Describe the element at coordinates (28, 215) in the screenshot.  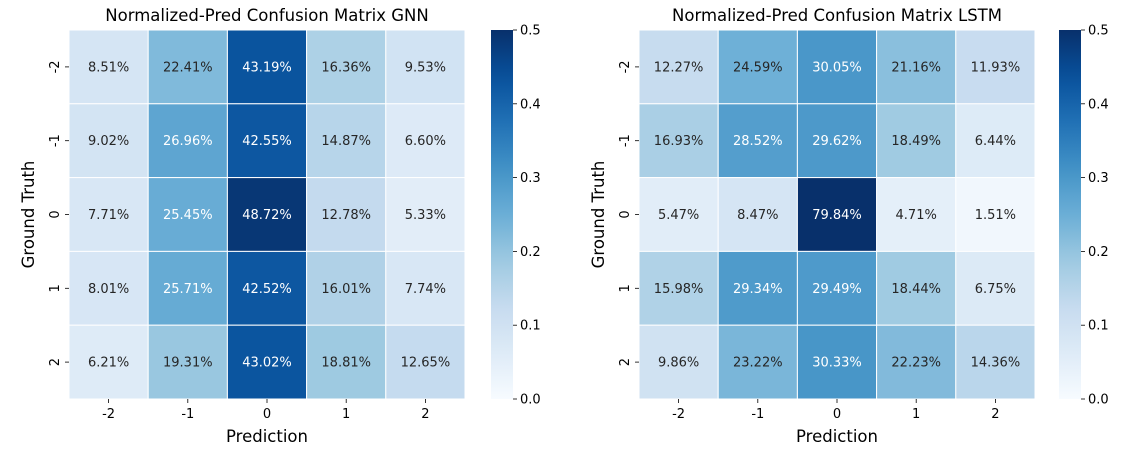
I see `y-axis-label: Ground Truth` at that location.